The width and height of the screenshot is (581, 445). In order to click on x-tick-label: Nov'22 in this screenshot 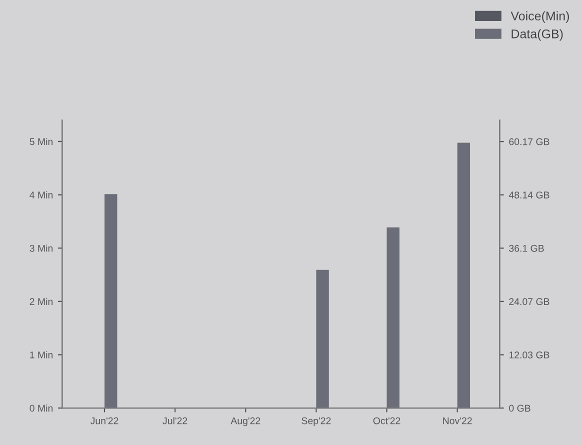, I will do `click(457, 420)`.